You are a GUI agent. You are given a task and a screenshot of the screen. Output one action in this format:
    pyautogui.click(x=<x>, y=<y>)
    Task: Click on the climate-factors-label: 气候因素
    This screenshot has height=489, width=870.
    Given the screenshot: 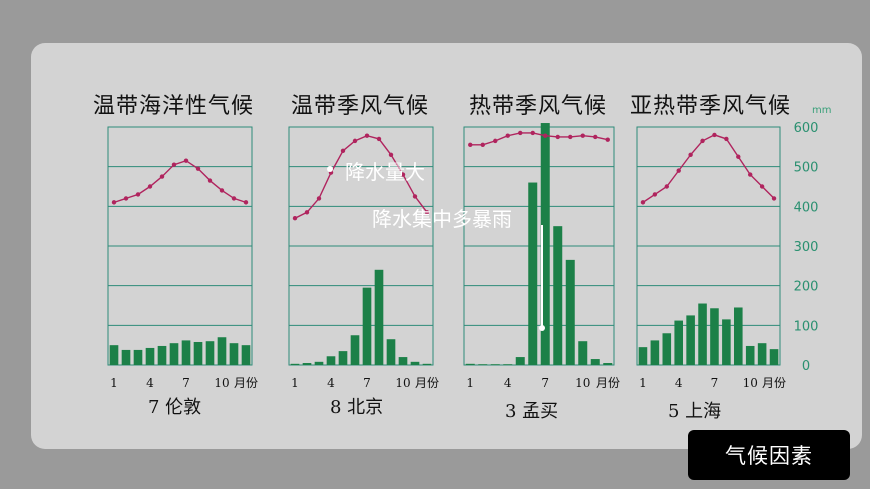 What is the action you would take?
    pyautogui.click(x=769, y=456)
    